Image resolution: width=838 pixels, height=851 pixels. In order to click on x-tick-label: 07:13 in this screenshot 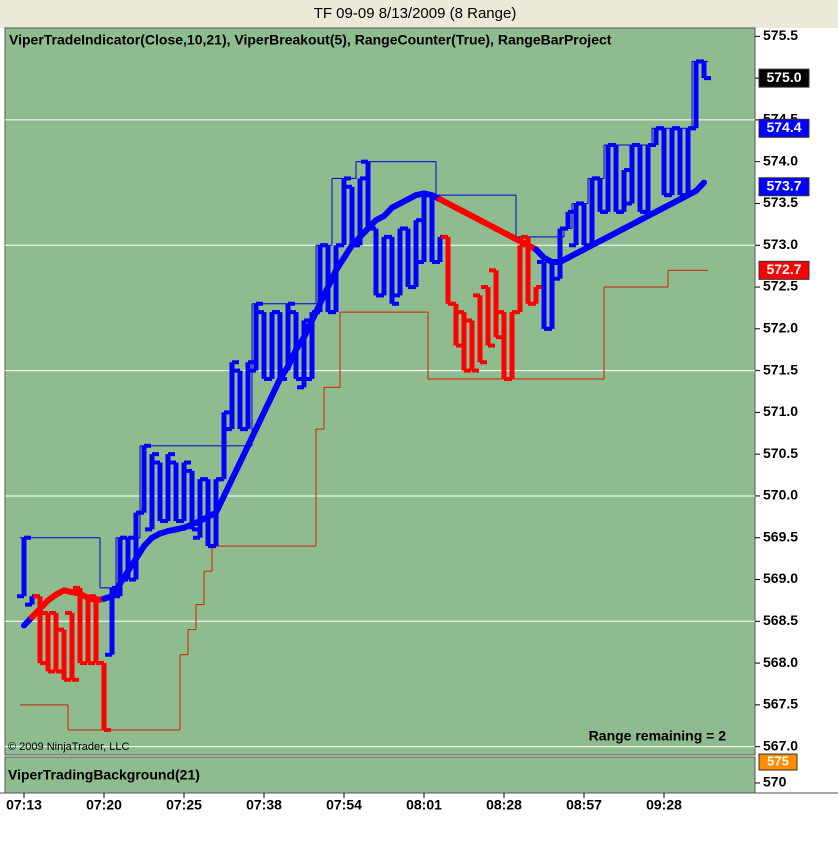, I will do `click(24, 805)`.